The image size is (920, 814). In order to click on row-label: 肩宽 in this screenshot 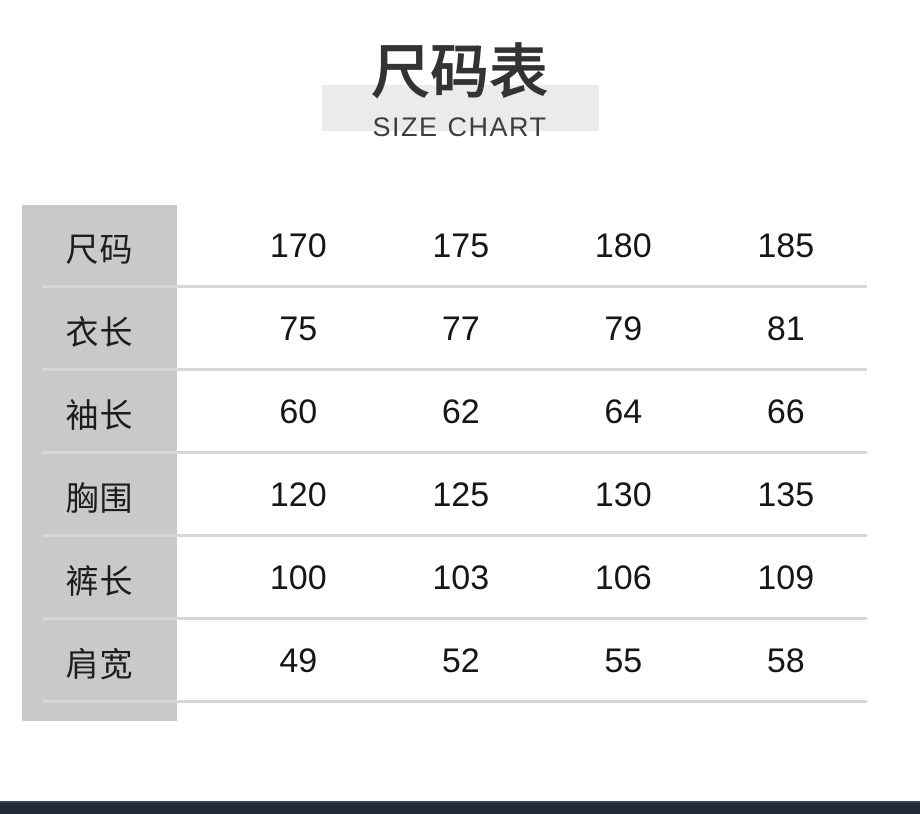, I will do `click(99, 661)`.